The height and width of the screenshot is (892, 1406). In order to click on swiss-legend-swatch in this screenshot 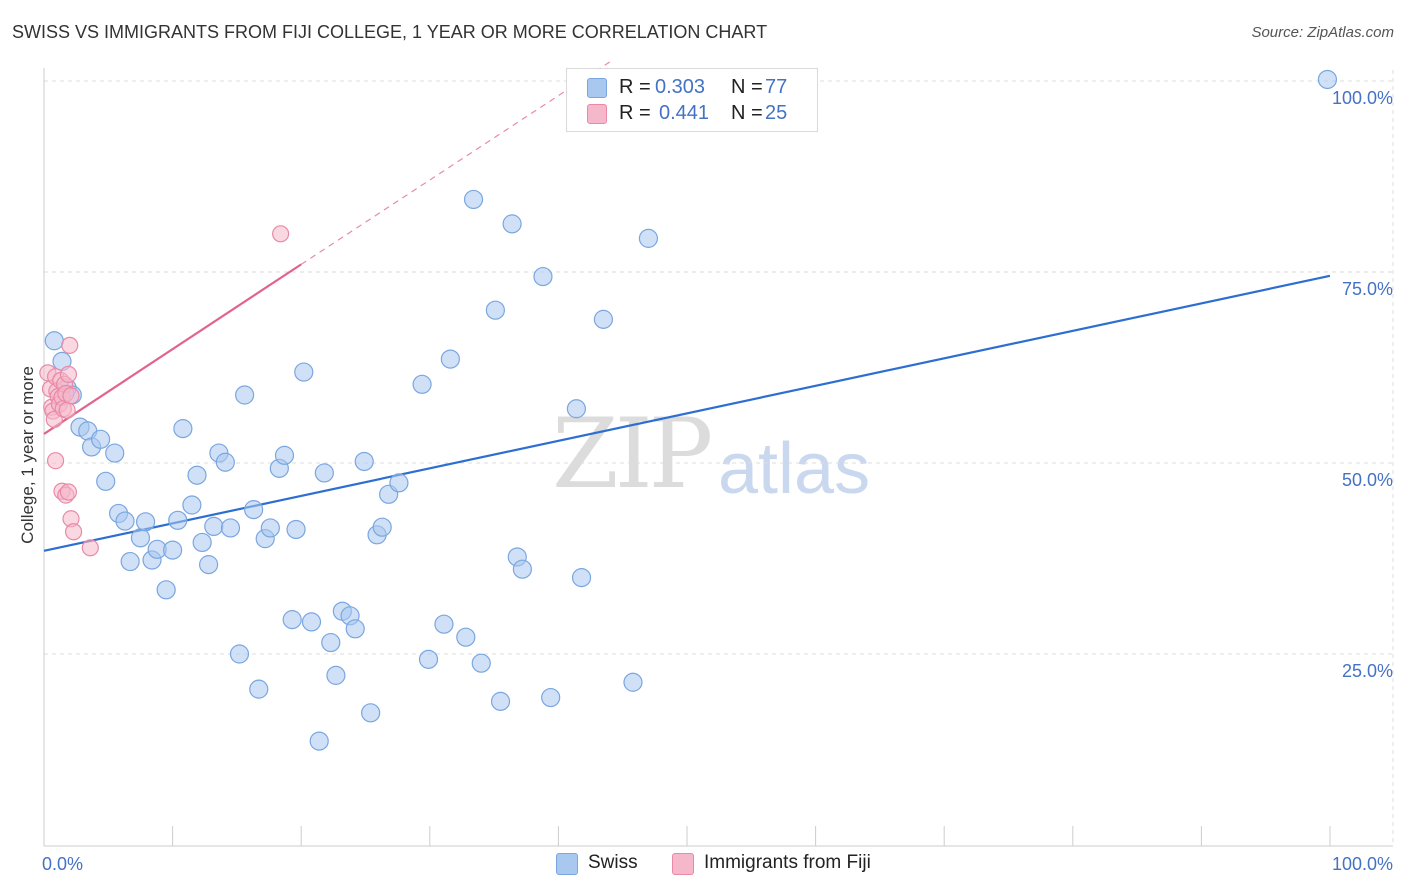, I will do `click(567, 864)`.